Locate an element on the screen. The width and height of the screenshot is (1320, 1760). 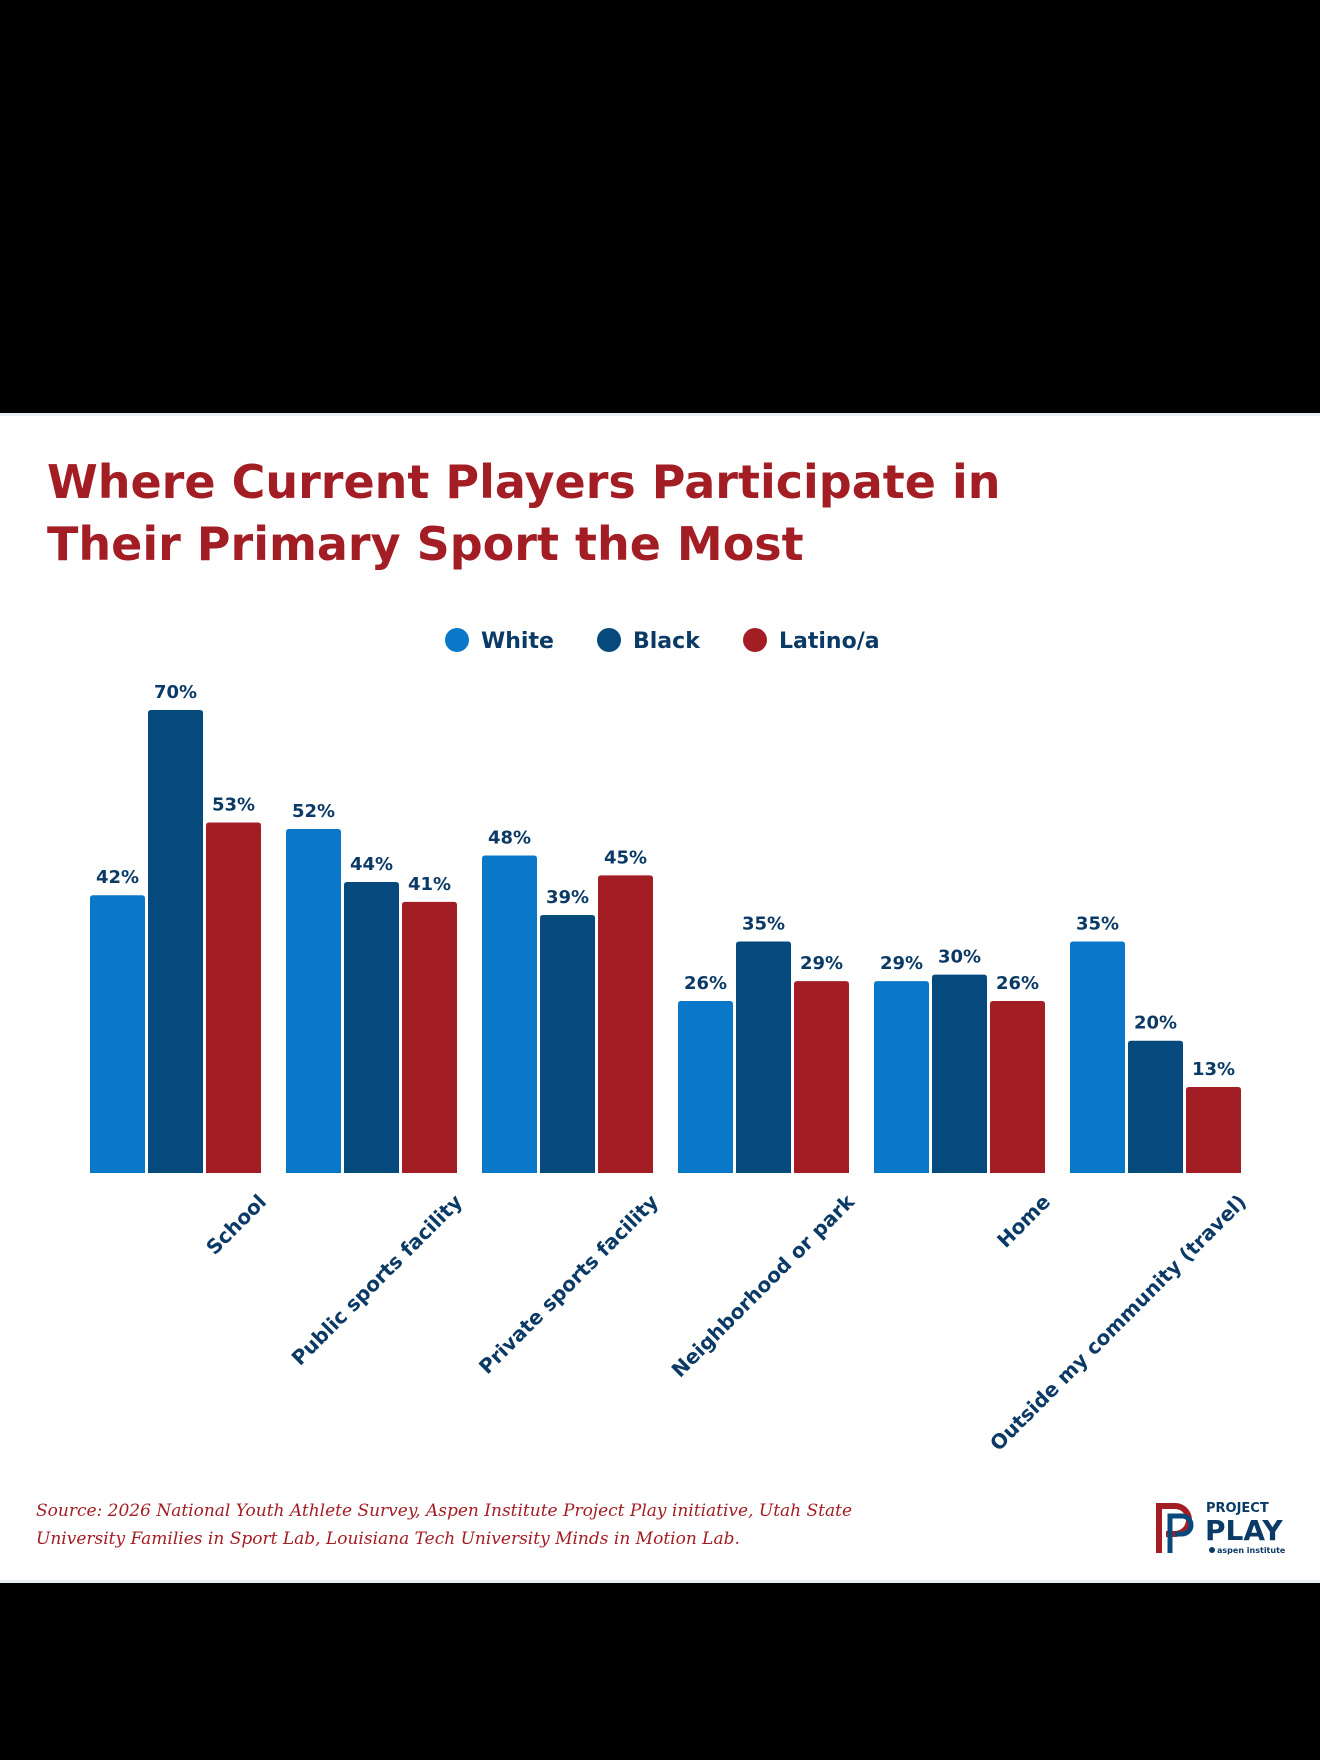
logo-play-text: PLAY is located at coordinates (1244, 1530).